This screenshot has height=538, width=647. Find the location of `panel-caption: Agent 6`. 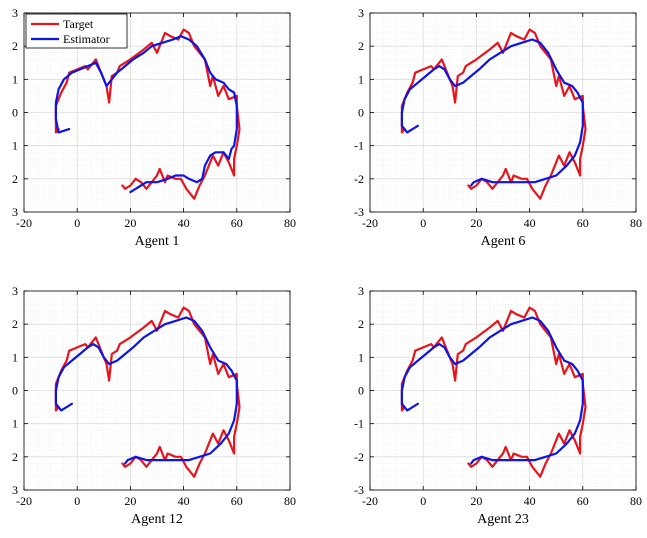

panel-caption: Agent 6 is located at coordinates (503, 241).